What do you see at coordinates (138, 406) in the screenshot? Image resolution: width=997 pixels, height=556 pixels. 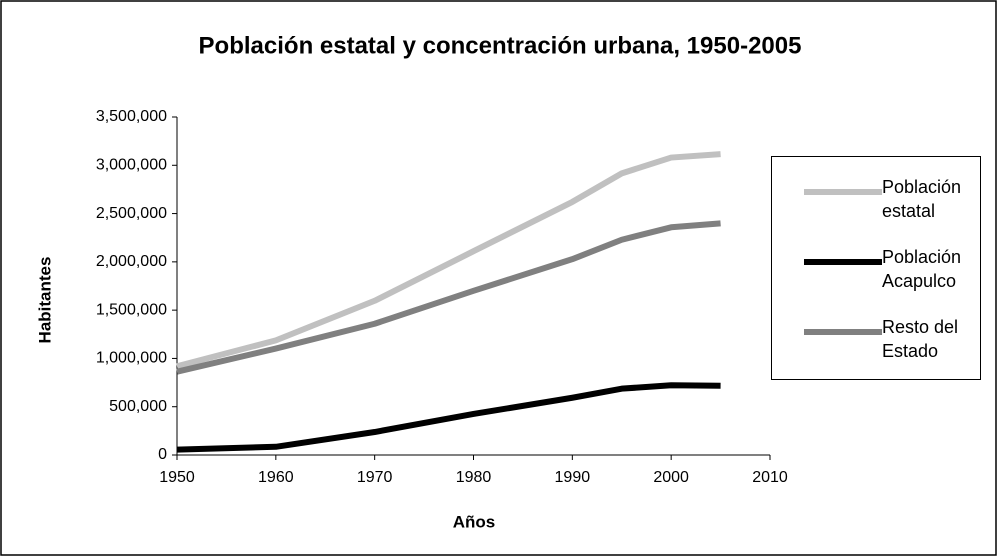 I see `y-tick-label: 500,000` at bounding box center [138, 406].